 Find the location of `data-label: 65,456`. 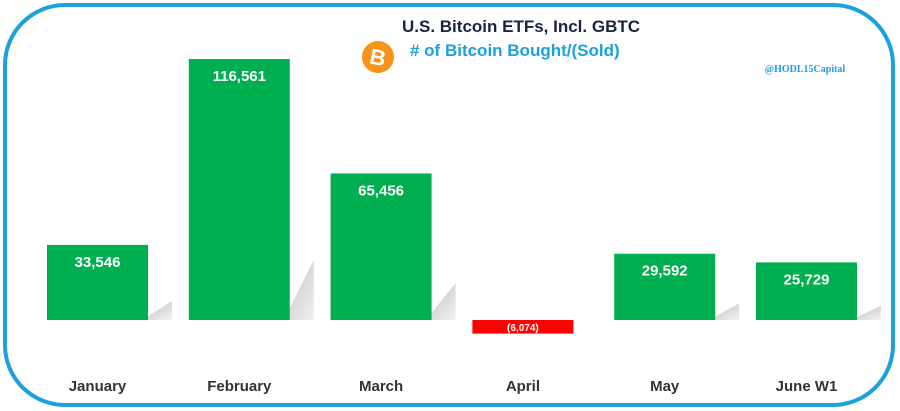

data-label: 65,456 is located at coordinates (381, 190).